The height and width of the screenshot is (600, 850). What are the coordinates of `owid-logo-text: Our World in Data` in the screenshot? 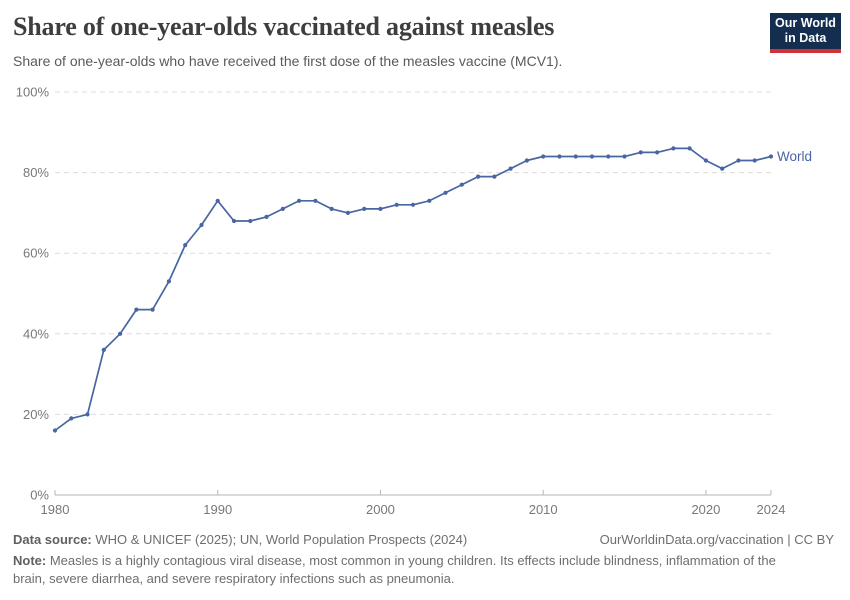 It's located at (805, 31).